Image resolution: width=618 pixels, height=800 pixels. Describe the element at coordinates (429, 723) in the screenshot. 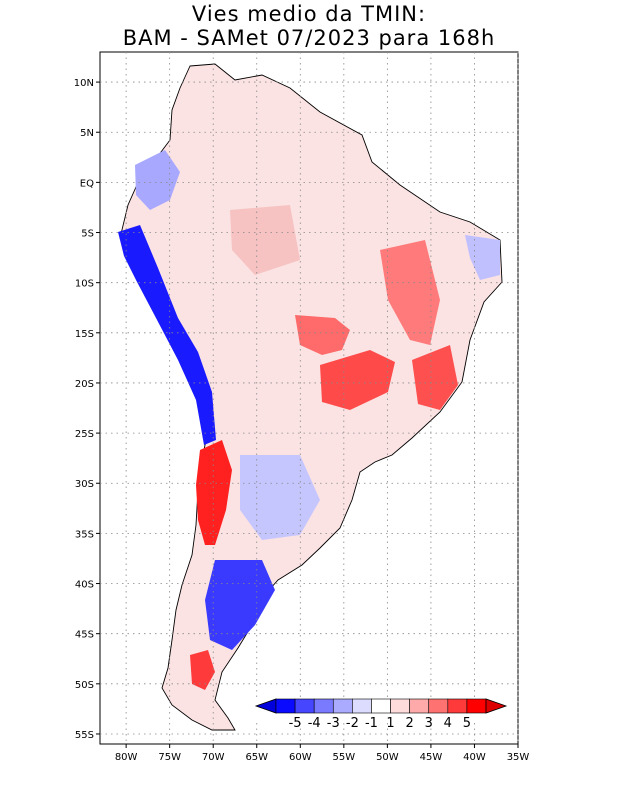

I see `colorbar-label: 3` at that location.